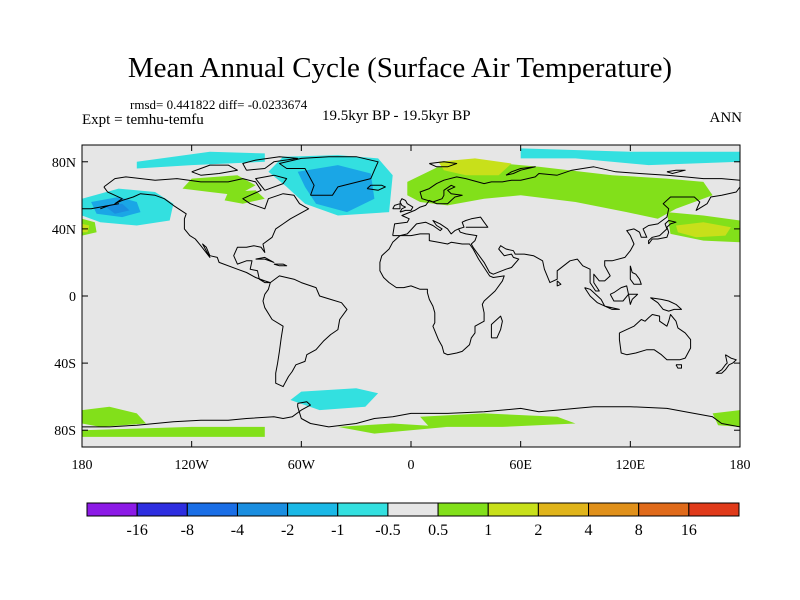  Describe the element at coordinates (631, 465) in the screenshot. I see `x-tick-label: 120E` at that location.